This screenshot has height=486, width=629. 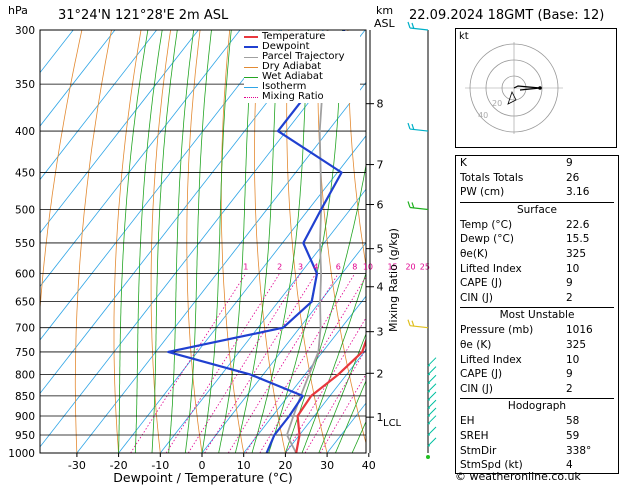 I want to click on mixing-ratio-label: 1, so click(x=245, y=267).